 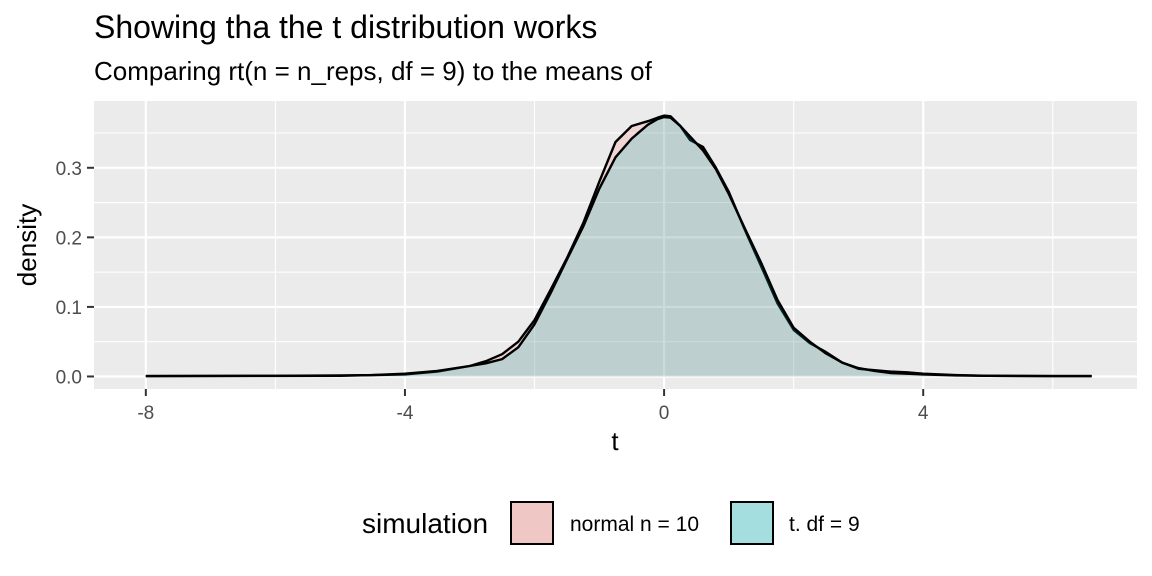 I want to click on x-axis-label: t, so click(x=615, y=441).